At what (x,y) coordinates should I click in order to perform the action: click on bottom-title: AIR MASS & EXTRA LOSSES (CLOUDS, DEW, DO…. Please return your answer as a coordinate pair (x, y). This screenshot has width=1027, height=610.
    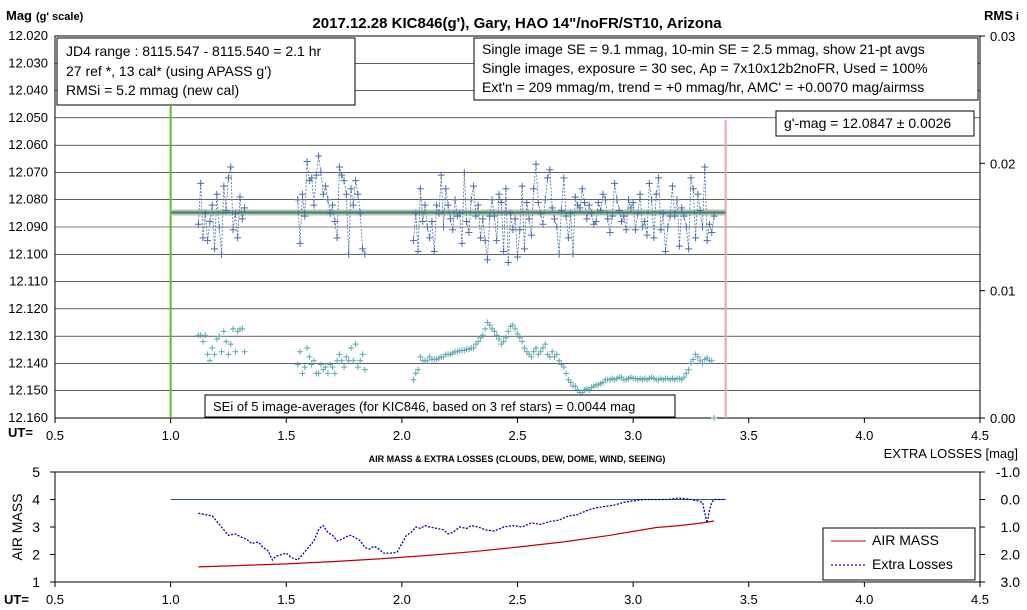
    Looking at the image, I should click on (517, 459).